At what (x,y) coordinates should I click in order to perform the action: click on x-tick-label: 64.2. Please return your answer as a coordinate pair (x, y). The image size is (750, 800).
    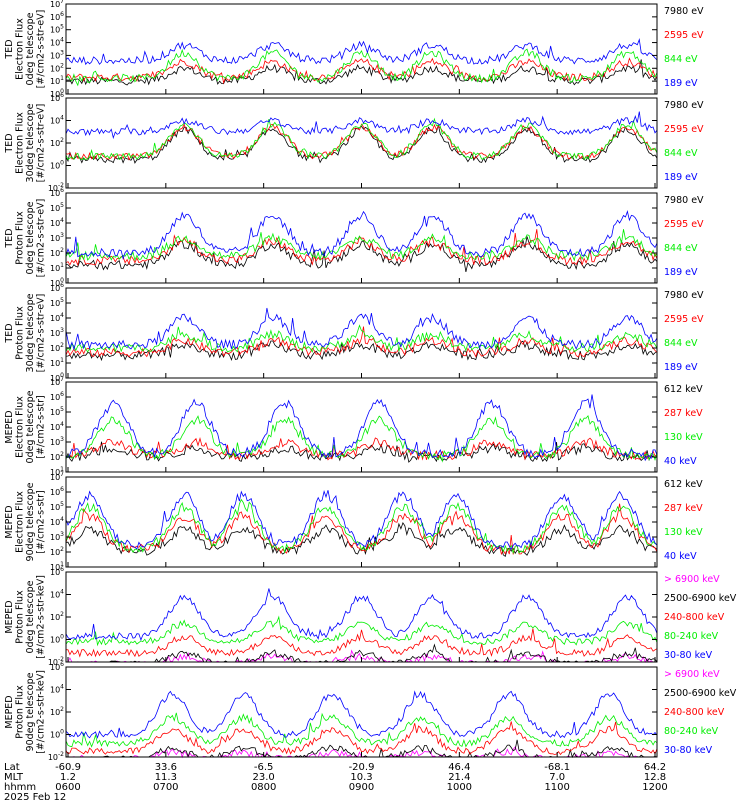
    Looking at the image, I should click on (655, 767).